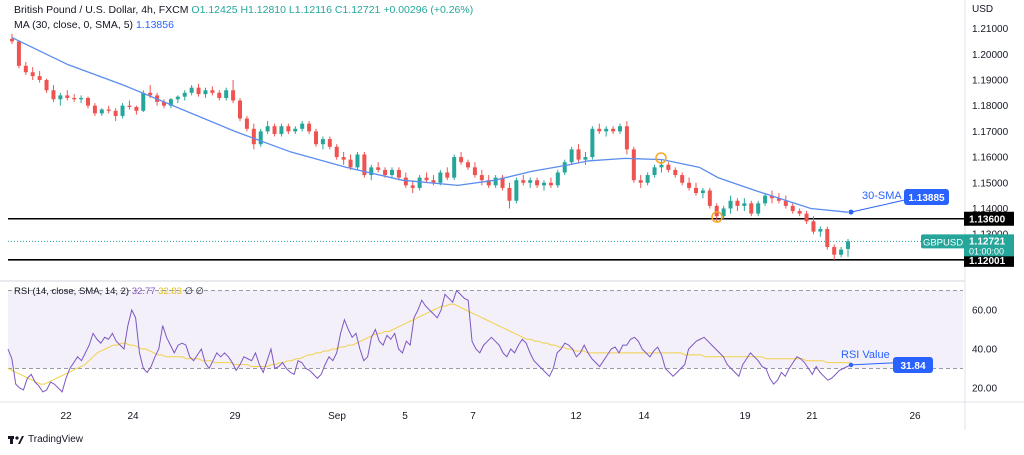 This screenshot has height=455, width=1024. What do you see at coordinates (984, 389) in the screenshot?
I see `rsi-tick-label: 20.00` at bounding box center [984, 389].